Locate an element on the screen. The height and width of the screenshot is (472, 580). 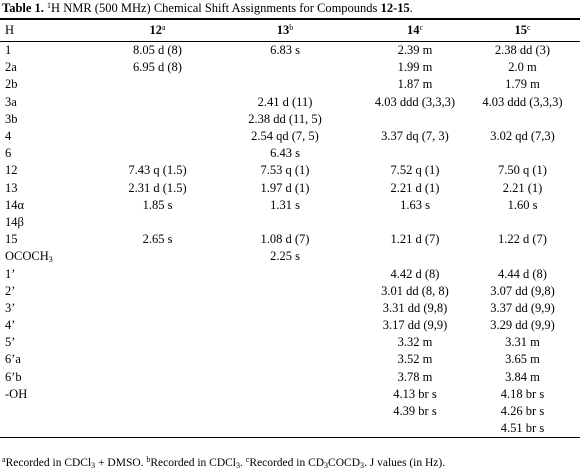
shift-cell: 4.51 br s is located at coordinates (522, 428).